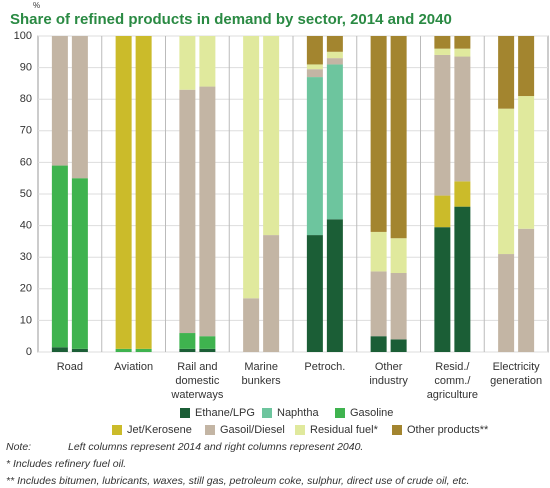  I want to click on x-tick-label: comm./, so click(452, 381).